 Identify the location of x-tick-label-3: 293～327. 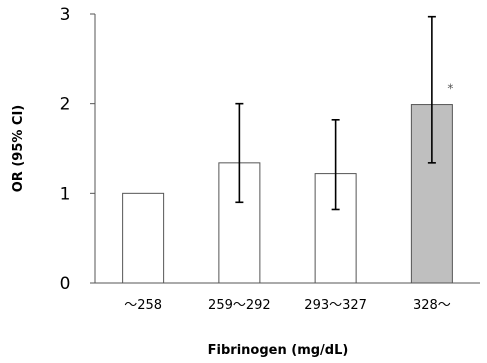
(335, 305).